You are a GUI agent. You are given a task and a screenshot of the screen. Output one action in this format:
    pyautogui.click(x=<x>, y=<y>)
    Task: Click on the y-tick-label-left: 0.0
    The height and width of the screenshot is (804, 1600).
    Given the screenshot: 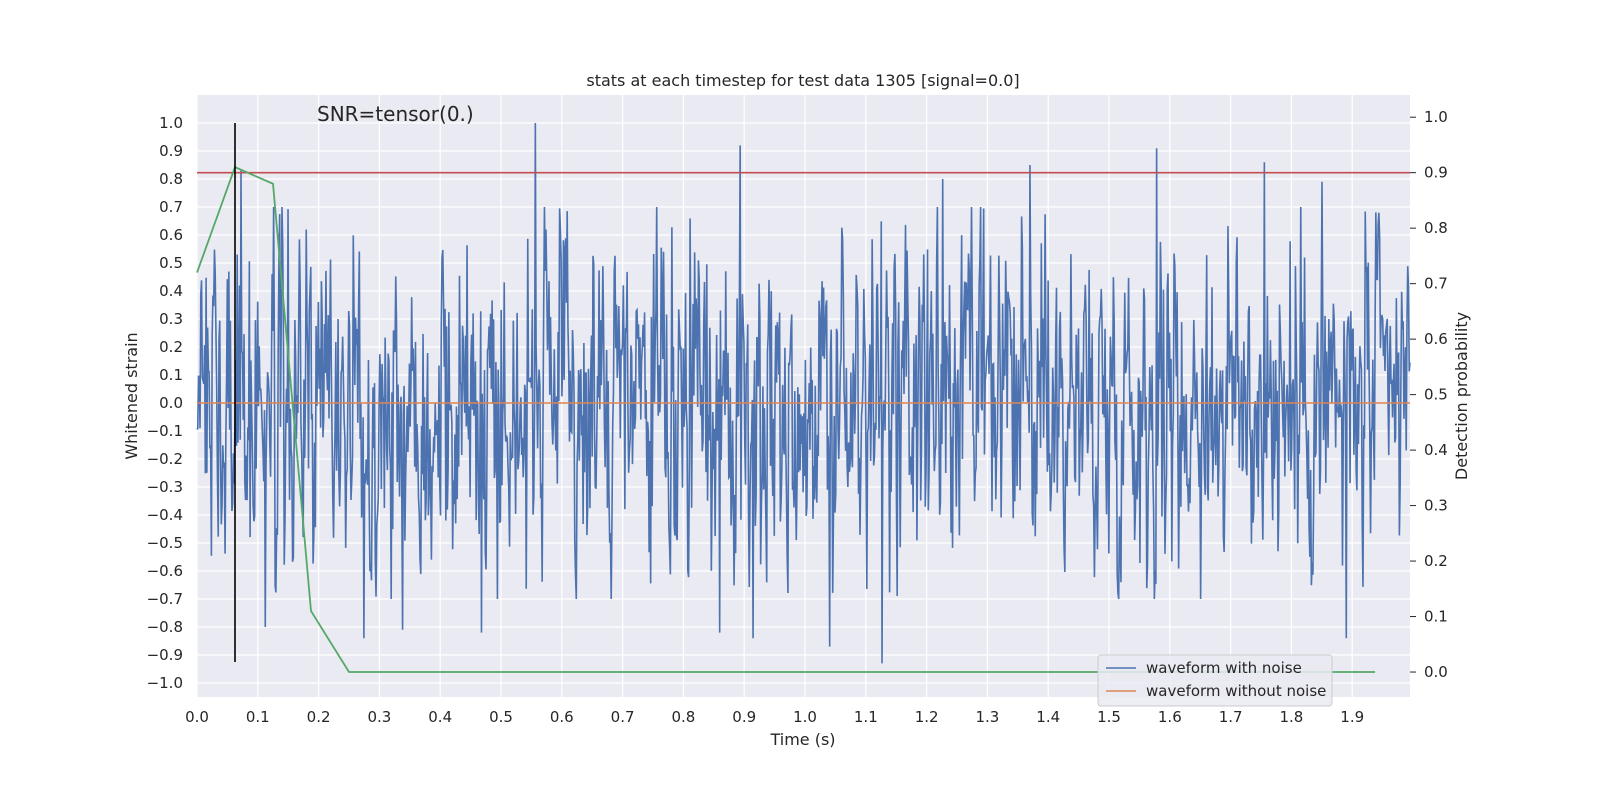 What is the action you would take?
    pyautogui.click(x=171, y=403)
    